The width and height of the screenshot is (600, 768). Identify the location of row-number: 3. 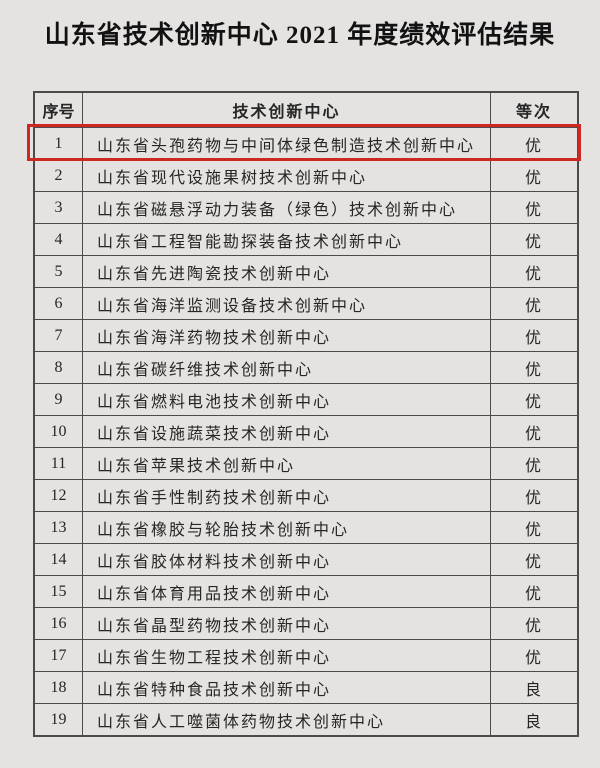
(58, 207).